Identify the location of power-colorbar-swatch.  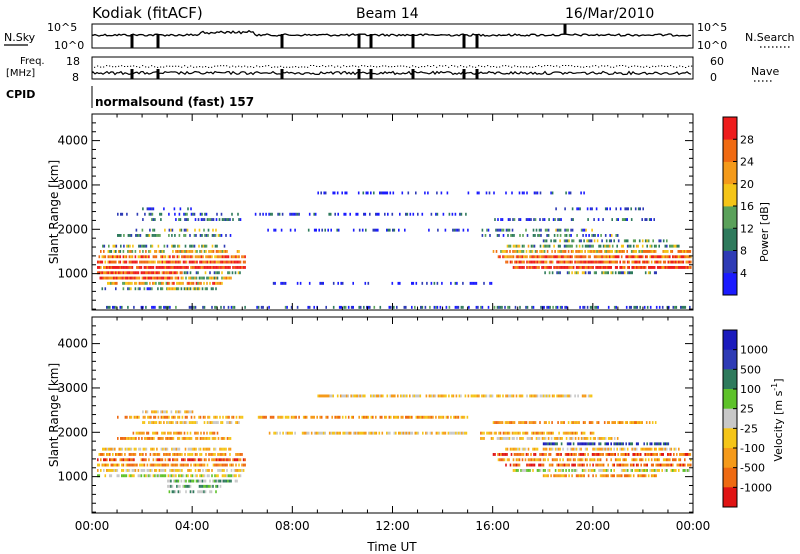
(730, 262).